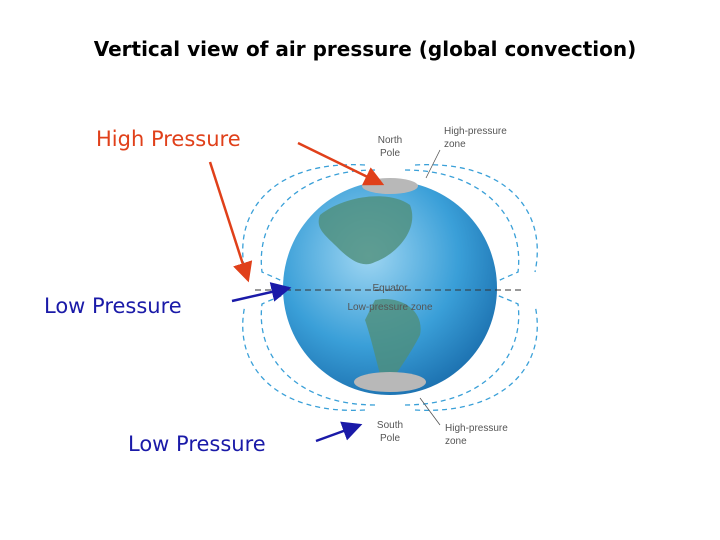 The height and width of the screenshot is (540, 720). I want to click on diagram-label: Equator, so click(390, 288).